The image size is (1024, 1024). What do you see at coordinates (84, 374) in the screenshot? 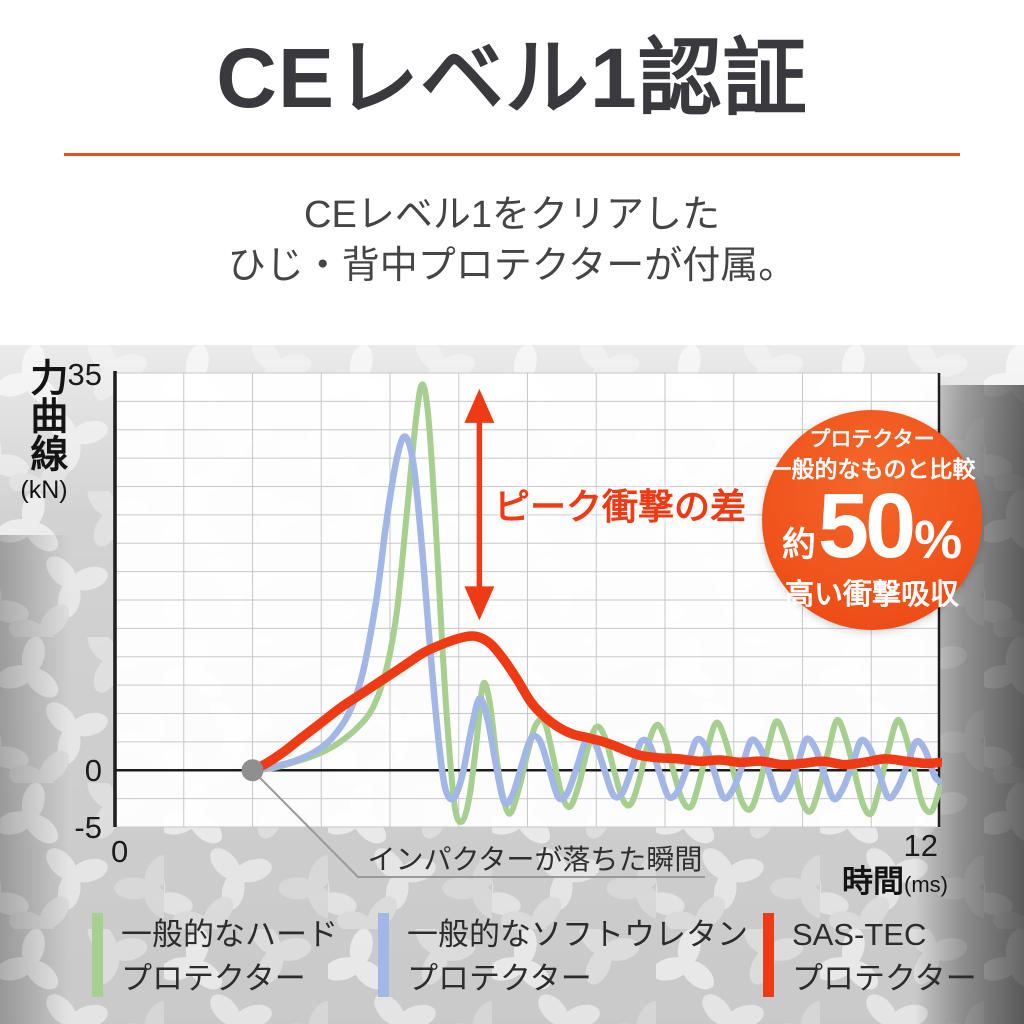
I see `y-tick-35: 35` at bounding box center [84, 374].